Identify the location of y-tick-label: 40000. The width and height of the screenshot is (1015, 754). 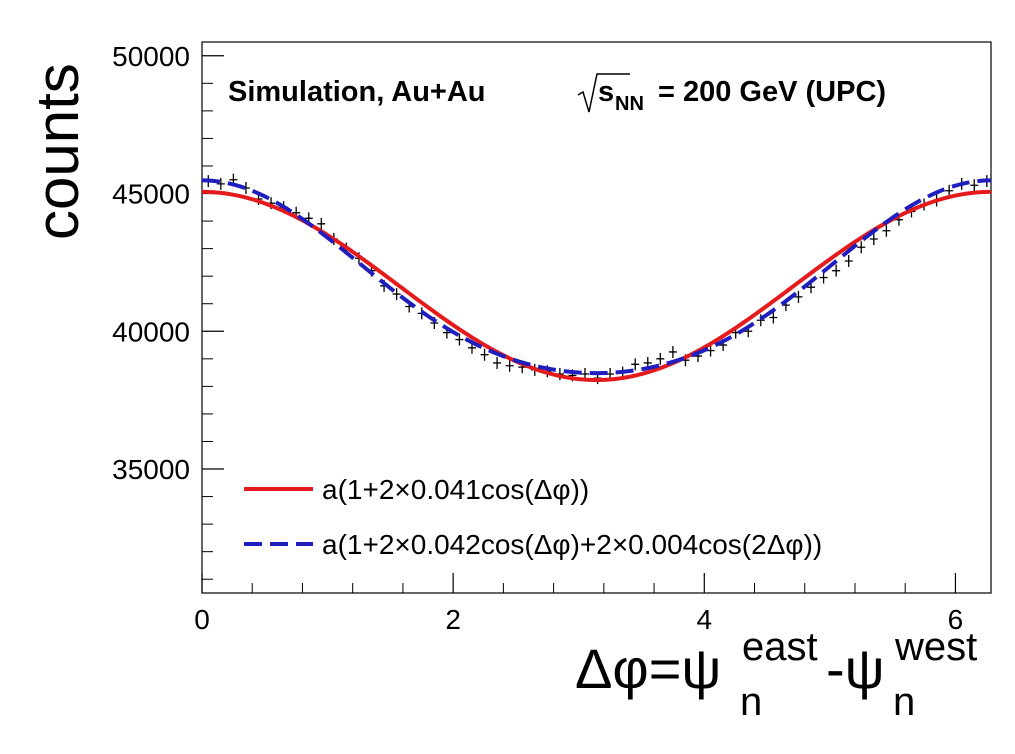
(151, 331).